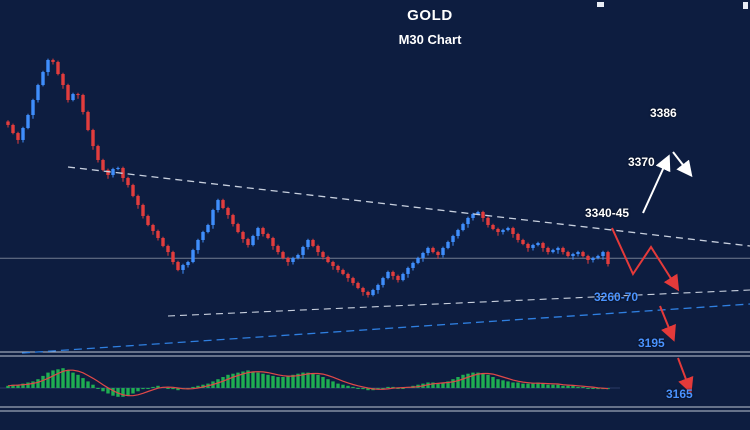 Image resolution: width=750 pixels, height=430 pixels. Describe the element at coordinates (645, 259) in the screenshot. I see `red-zigzag-forecast` at that location.